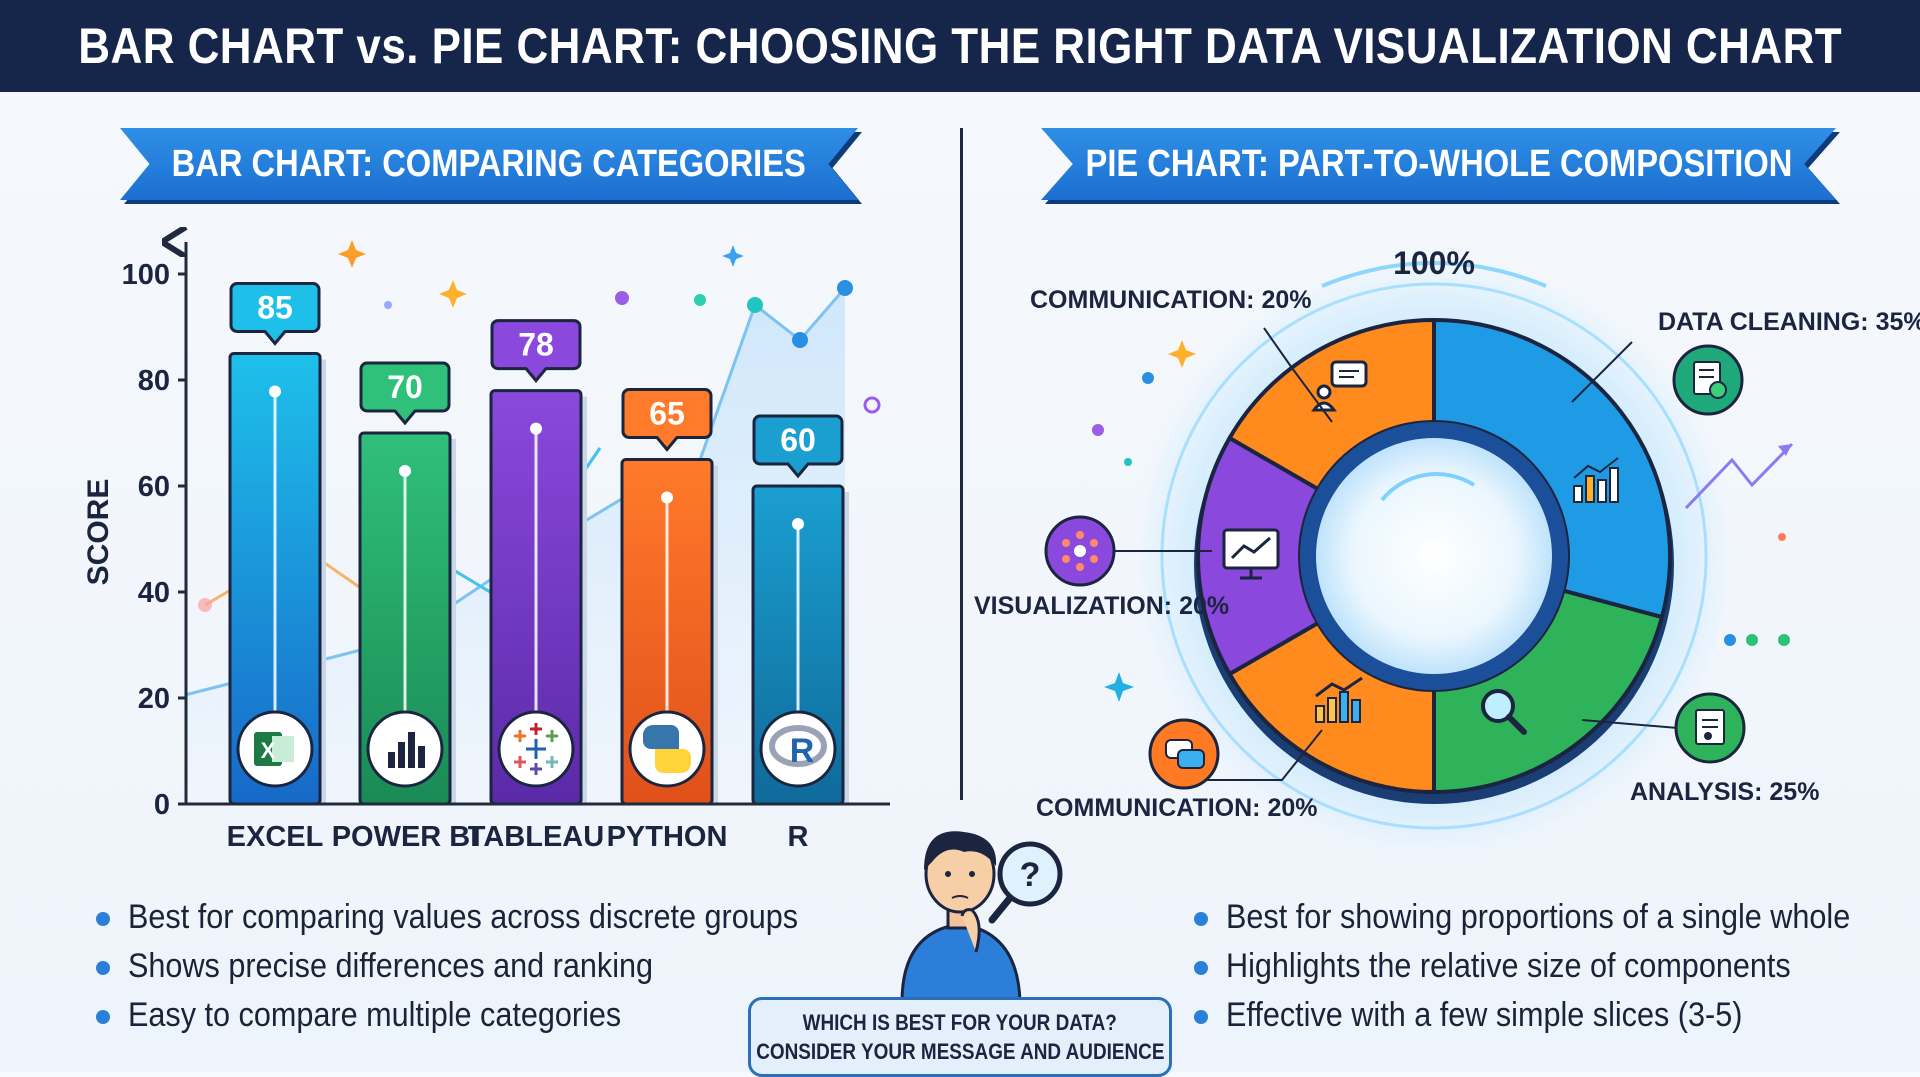 The height and width of the screenshot is (1077, 1920). What do you see at coordinates (1101, 606) in the screenshot?
I see `pie-slice-label: VISUALIZATION: 20%` at bounding box center [1101, 606].